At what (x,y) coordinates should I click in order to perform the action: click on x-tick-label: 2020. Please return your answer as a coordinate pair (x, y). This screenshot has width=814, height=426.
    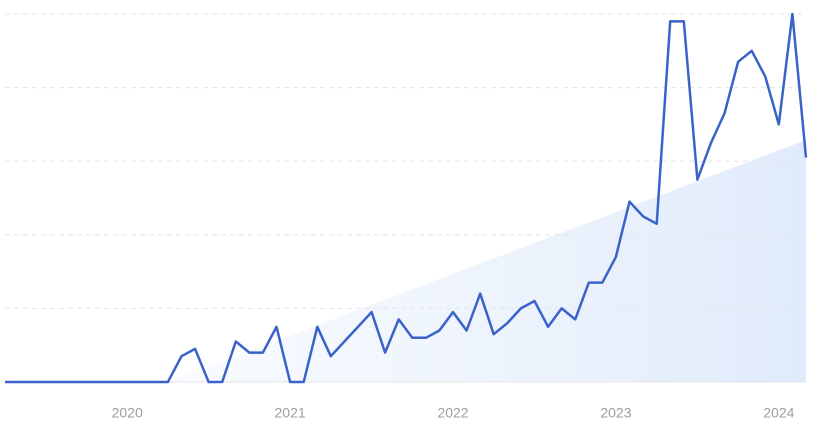
    Looking at the image, I should click on (127, 413).